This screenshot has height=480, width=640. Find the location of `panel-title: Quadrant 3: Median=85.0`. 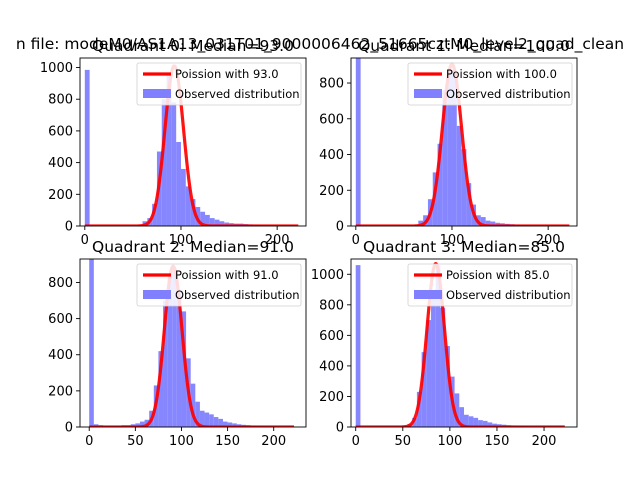

panel-title: Quadrant 3: Median=85.0 is located at coordinates (464, 247).